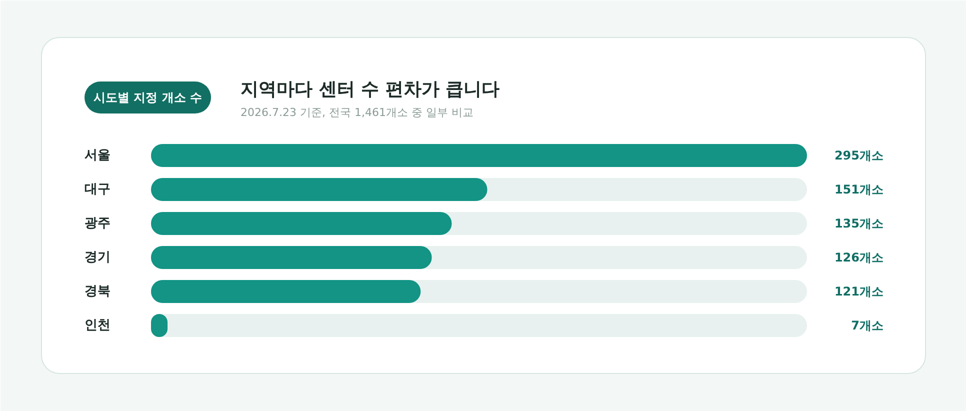 Image resolution: width=966 pixels, height=411 pixels. I want to click on data-label: 151개소, so click(859, 189).